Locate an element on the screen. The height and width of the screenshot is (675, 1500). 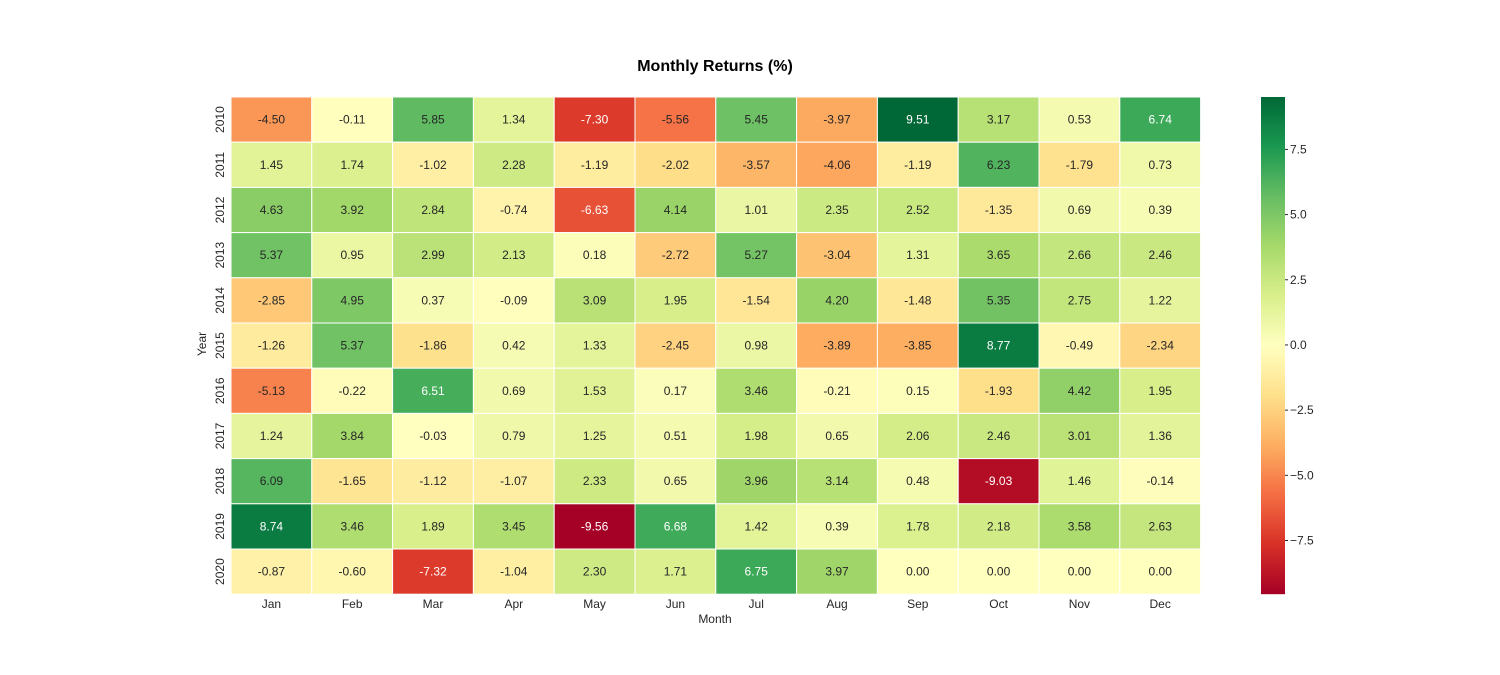
cell-value-label: 0.00 is located at coordinates (918, 572).